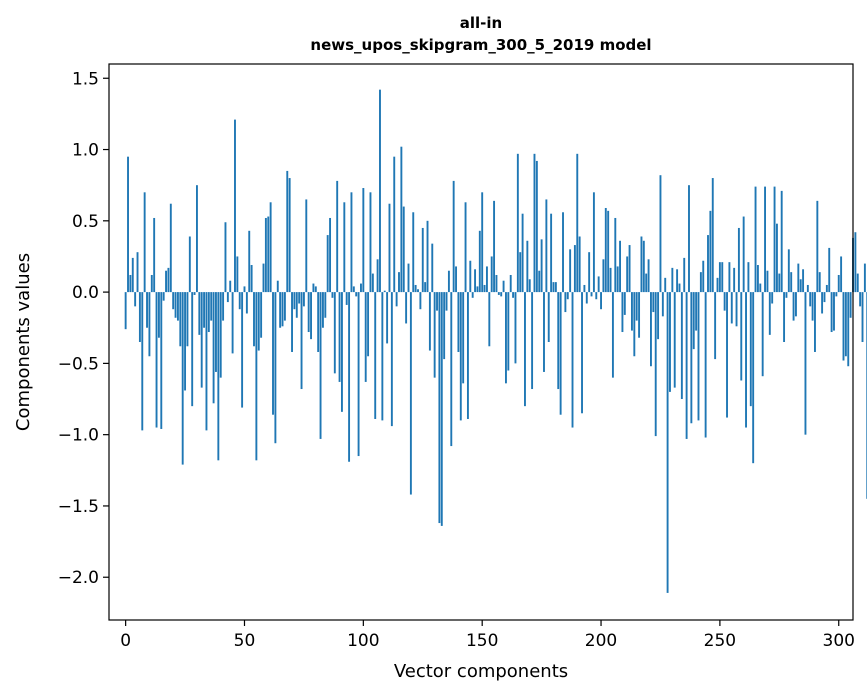 Image resolution: width=867 pixels, height=696 pixels. Describe the element at coordinates (481, 671) in the screenshot. I see `x-axis-label: Vector components` at that location.